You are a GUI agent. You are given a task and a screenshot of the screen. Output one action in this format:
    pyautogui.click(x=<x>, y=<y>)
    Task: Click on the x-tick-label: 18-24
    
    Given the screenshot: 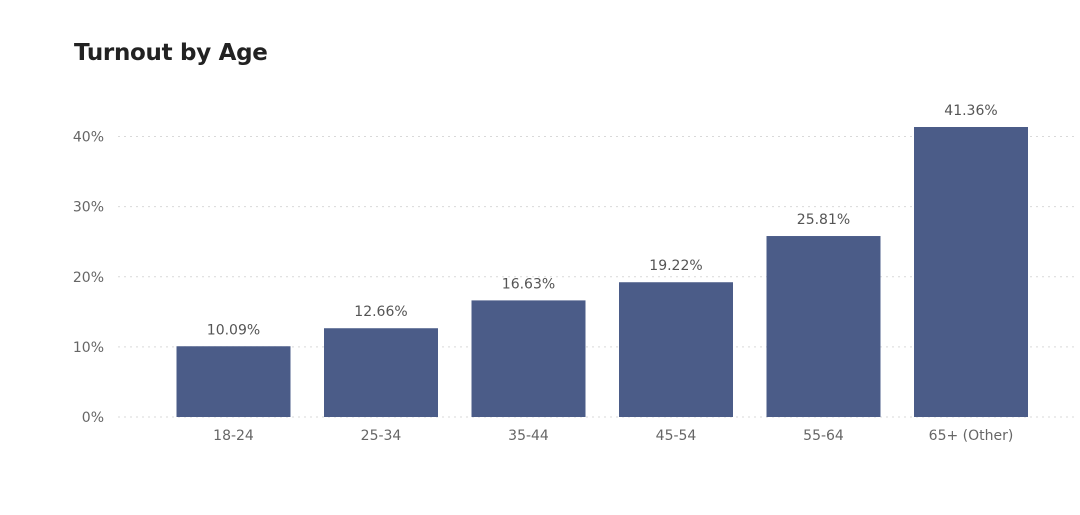 What is the action you would take?
    pyautogui.click(x=233, y=436)
    